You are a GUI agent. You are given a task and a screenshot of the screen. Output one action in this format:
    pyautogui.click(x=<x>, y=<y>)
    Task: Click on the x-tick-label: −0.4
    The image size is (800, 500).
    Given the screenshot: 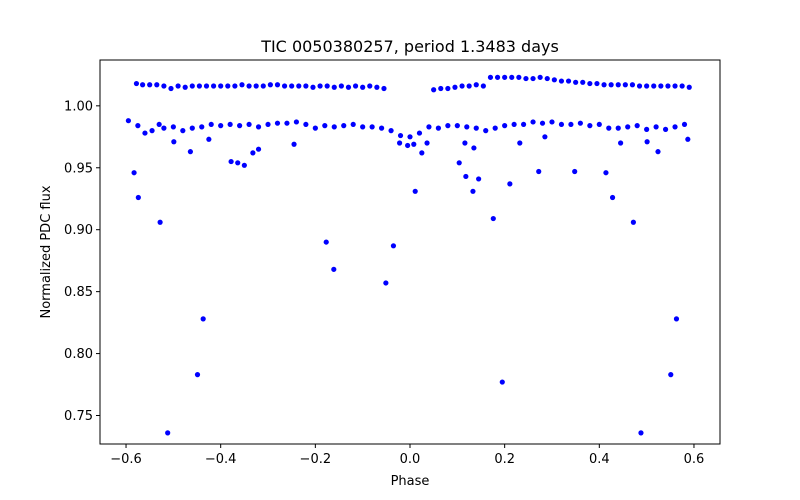 What is the action you would take?
    pyautogui.click(x=221, y=459)
    